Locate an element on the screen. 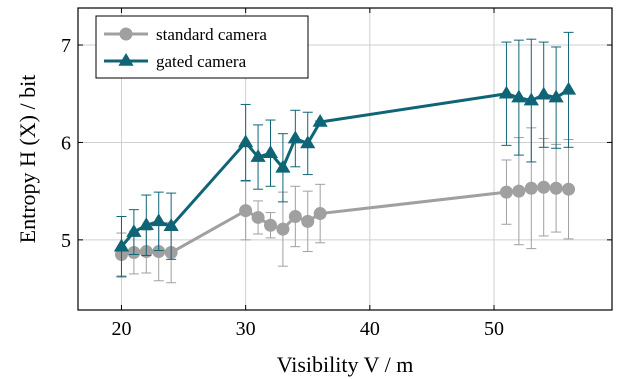 This screenshot has height=379, width=618. y-tick-label: 5 is located at coordinates (66, 241).